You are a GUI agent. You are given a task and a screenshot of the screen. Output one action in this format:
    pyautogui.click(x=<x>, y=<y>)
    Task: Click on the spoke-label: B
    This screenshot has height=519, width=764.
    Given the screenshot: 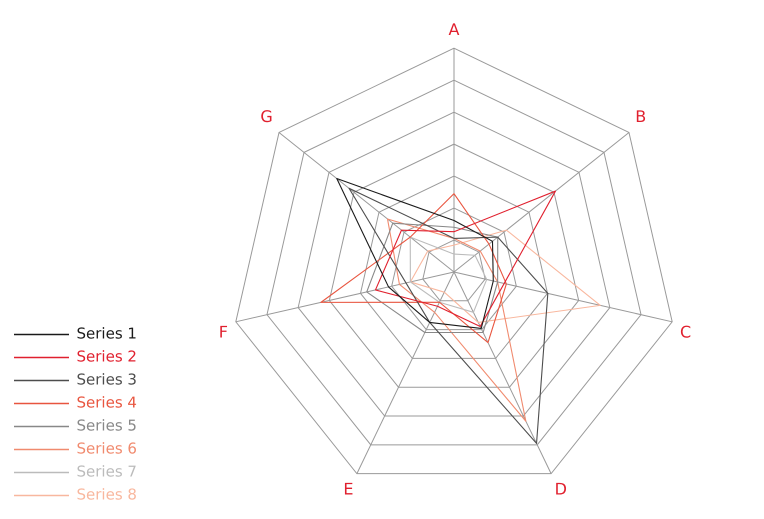 What is the action you would take?
    pyautogui.click(x=640, y=116)
    